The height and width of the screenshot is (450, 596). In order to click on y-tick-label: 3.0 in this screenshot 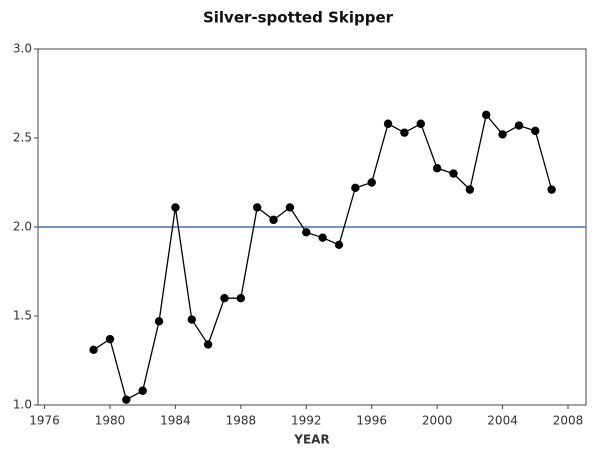, I will do `click(22, 49)`.